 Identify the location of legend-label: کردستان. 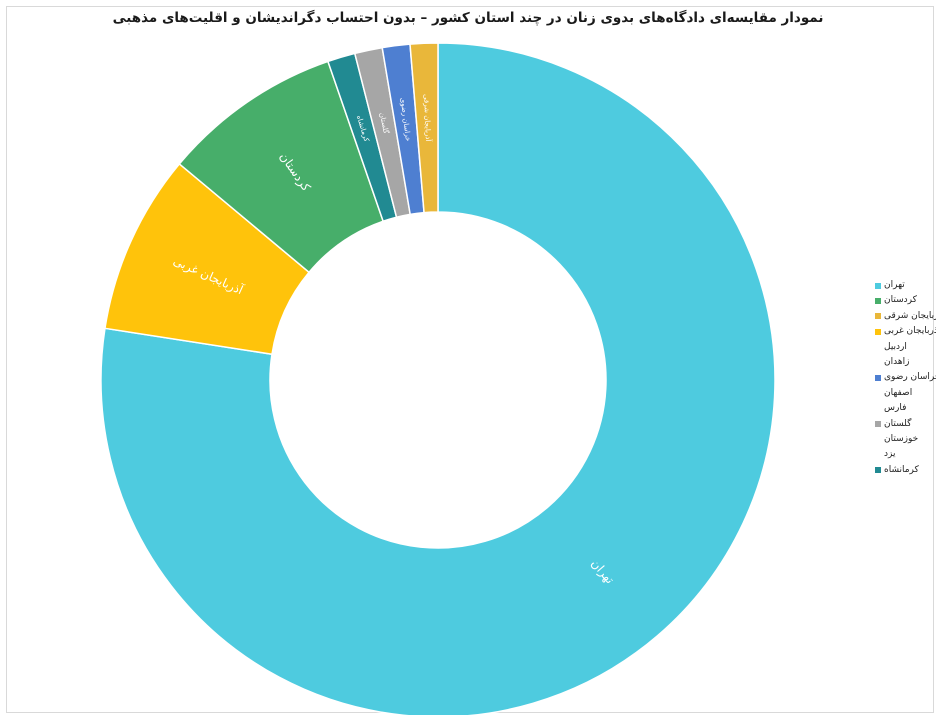
(900, 300).